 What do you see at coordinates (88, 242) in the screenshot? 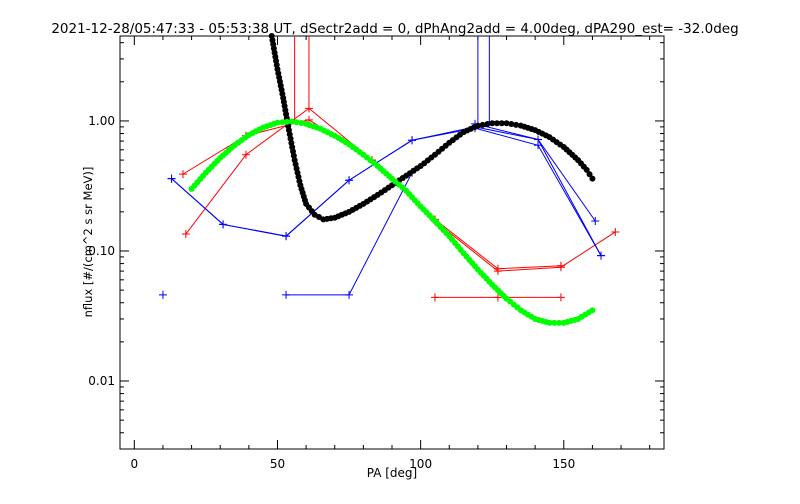
I see `y-axis-label: nflux [#/(cm^2 s sr MeV)]` at bounding box center [88, 242].